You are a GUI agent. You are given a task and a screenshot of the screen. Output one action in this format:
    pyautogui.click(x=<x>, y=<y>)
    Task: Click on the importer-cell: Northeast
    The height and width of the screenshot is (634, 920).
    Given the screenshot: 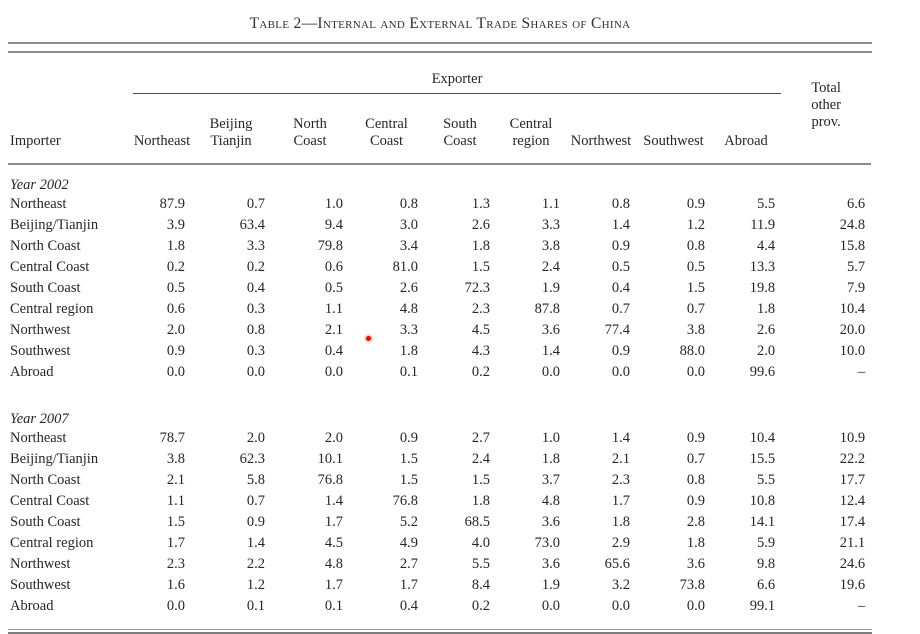 What is the action you would take?
    pyautogui.click(x=38, y=204)
    